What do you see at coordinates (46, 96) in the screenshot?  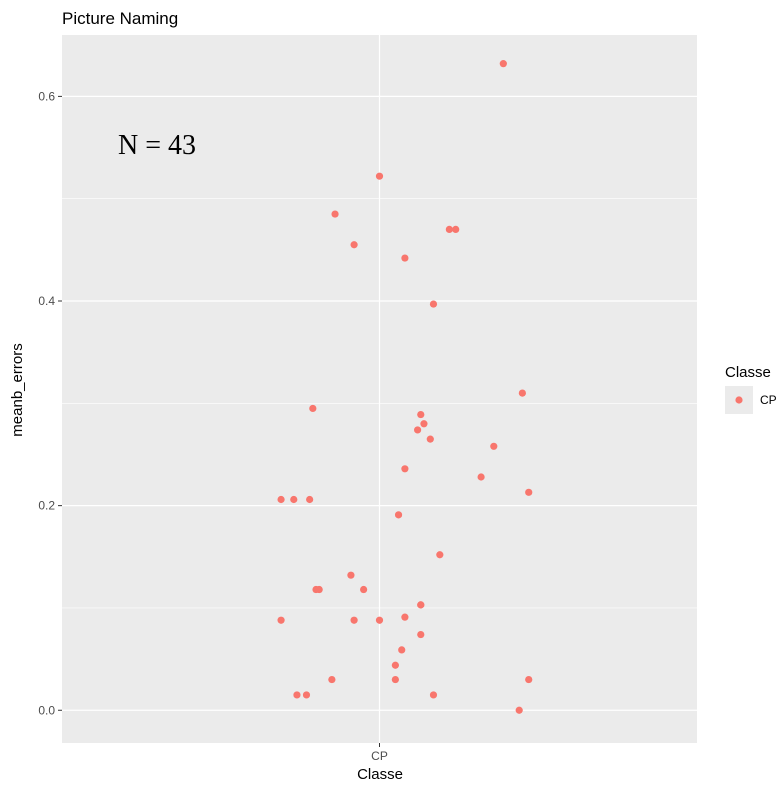 I see `y-tick-label: 0.6` at bounding box center [46, 96].